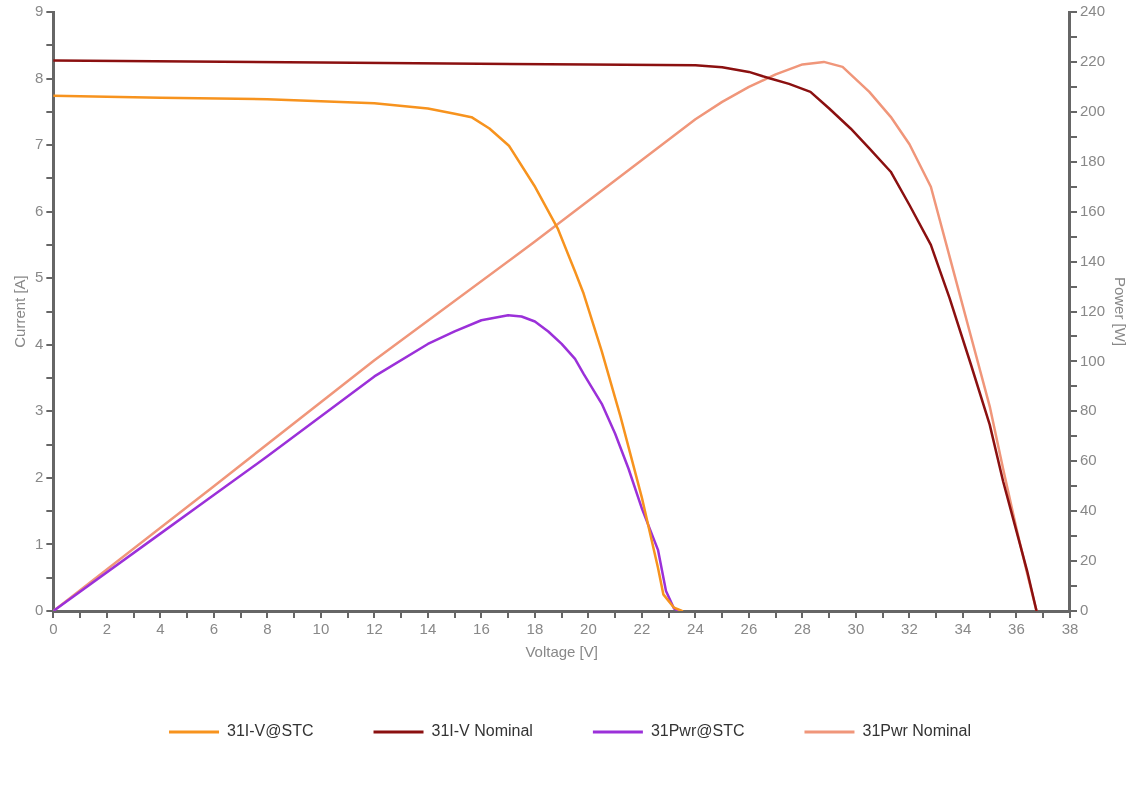  I want to click on legend-label: 31Pwr Nominal, so click(916, 731).